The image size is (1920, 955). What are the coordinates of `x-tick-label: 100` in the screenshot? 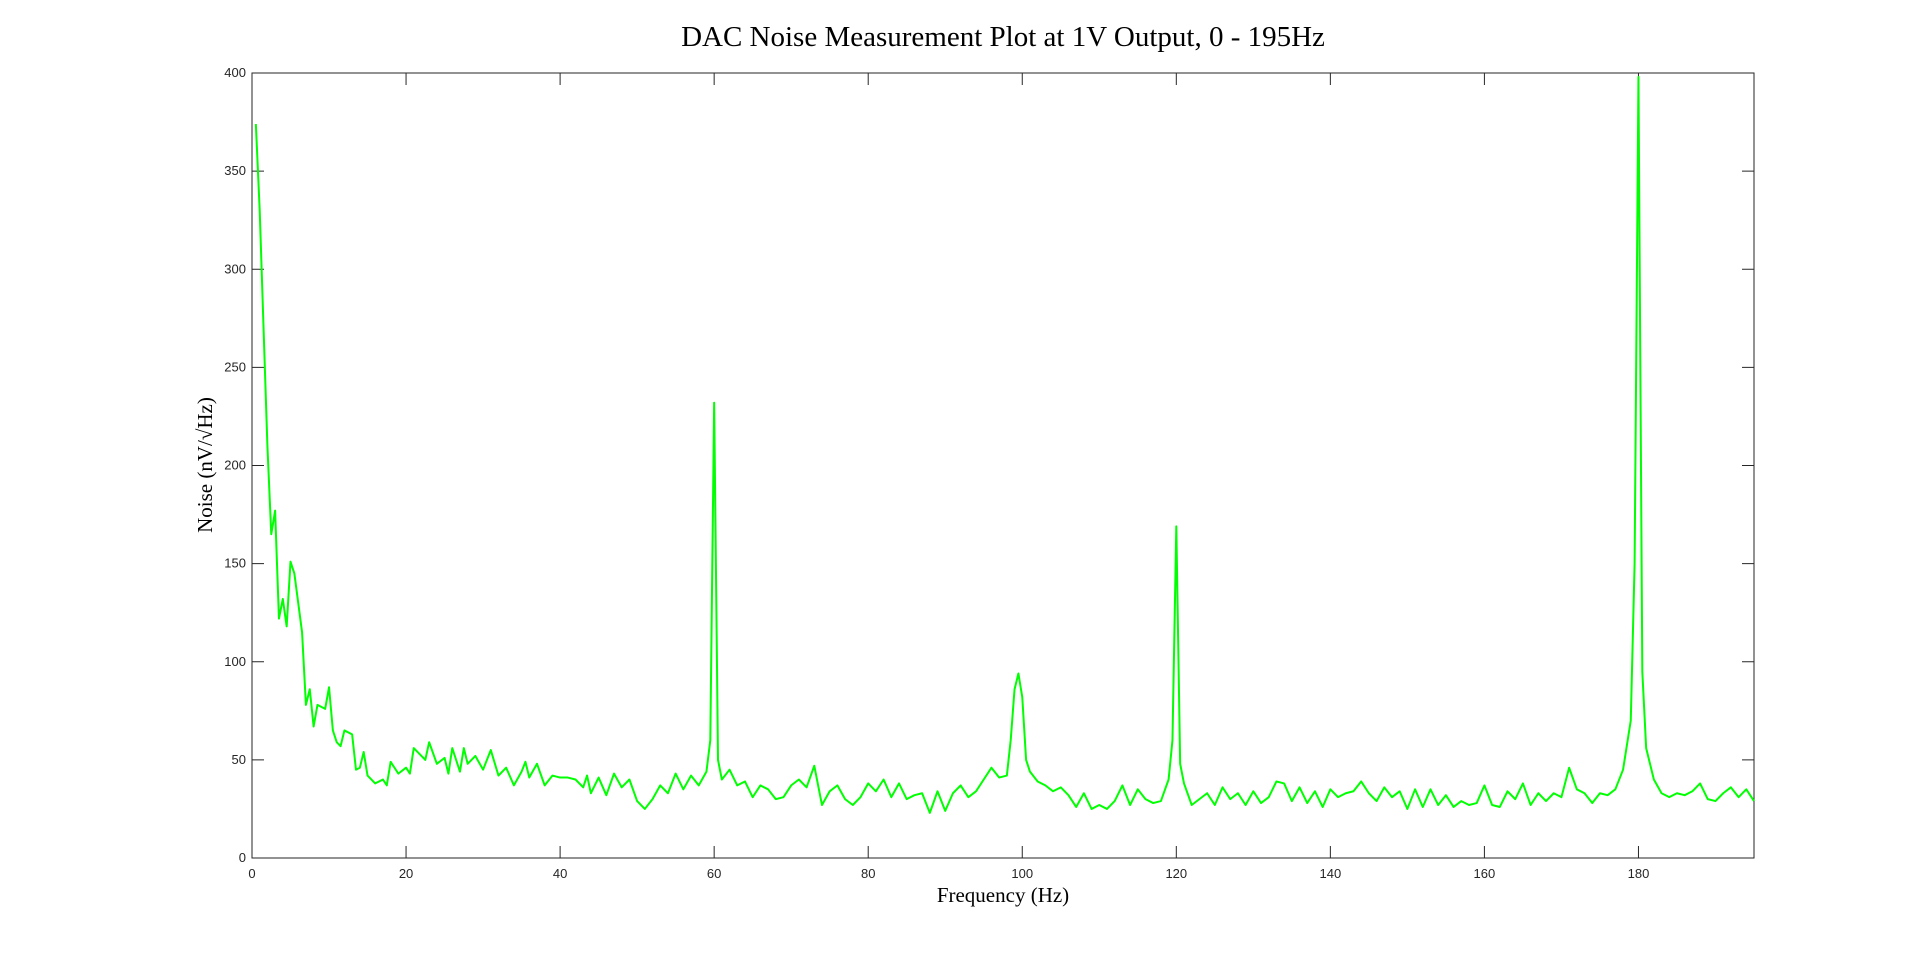 It's located at (1022, 873).